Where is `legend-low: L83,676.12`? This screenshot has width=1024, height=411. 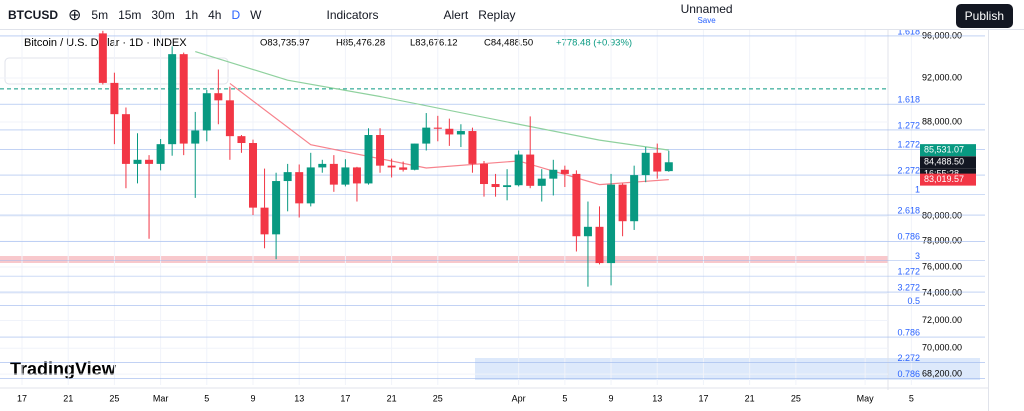
legend-low: L83,676.12 is located at coordinates (434, 43).